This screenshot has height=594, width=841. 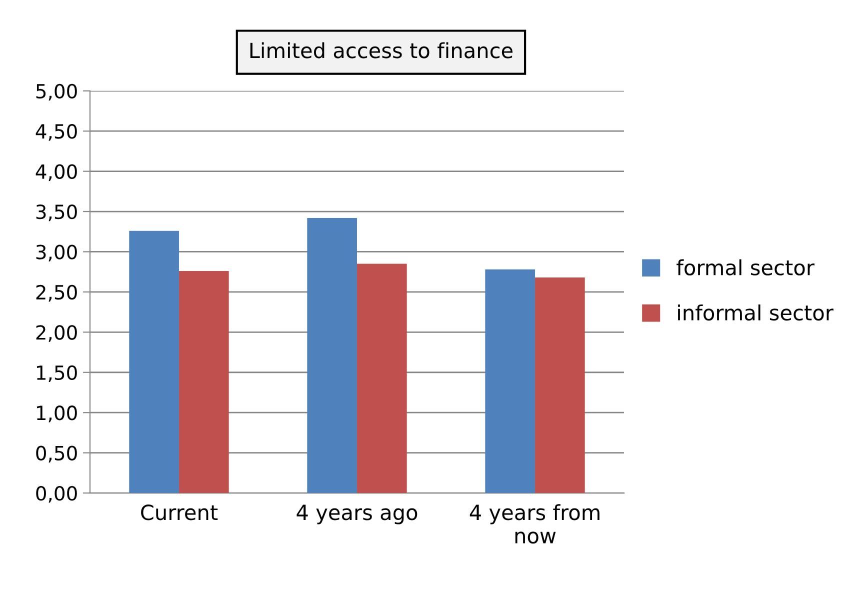 What do you see at coordinates (56, 494) in the screenshot?
I see `y-tick-label: 0,00` at bounding box center [56, 494].